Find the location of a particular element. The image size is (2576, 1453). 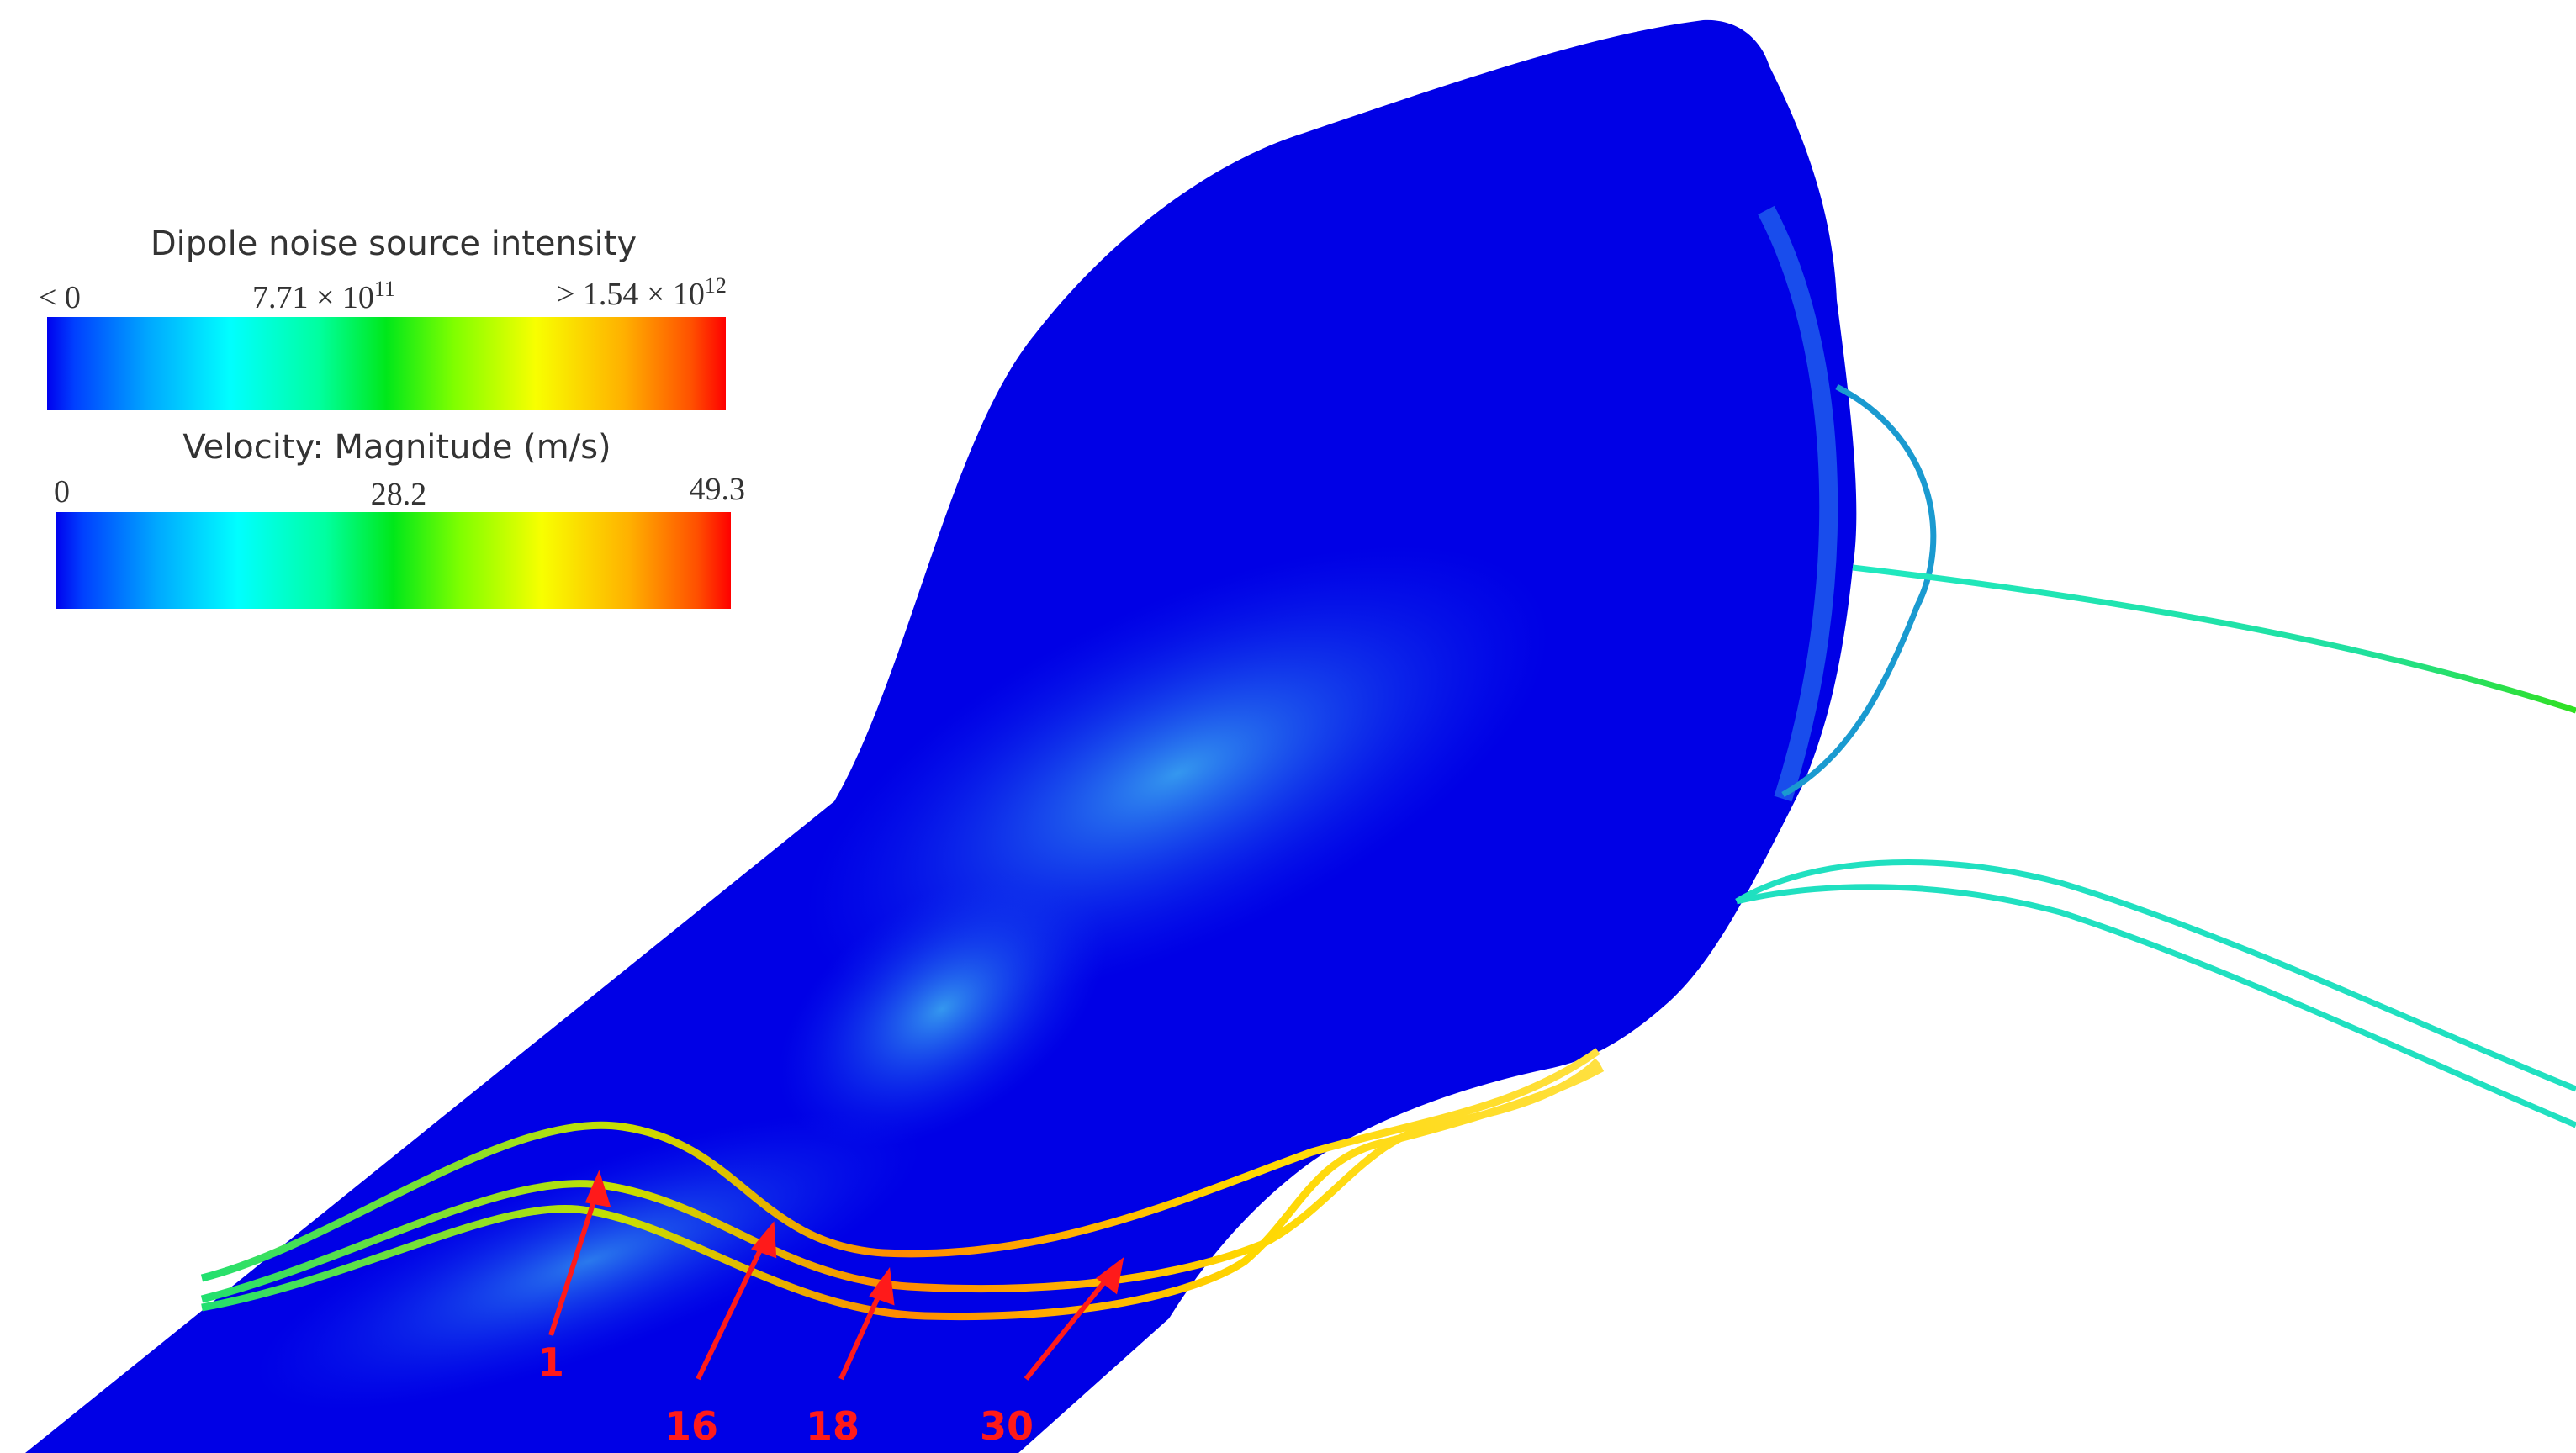

callout-label: 1 is located at coordinates (550, 1362).